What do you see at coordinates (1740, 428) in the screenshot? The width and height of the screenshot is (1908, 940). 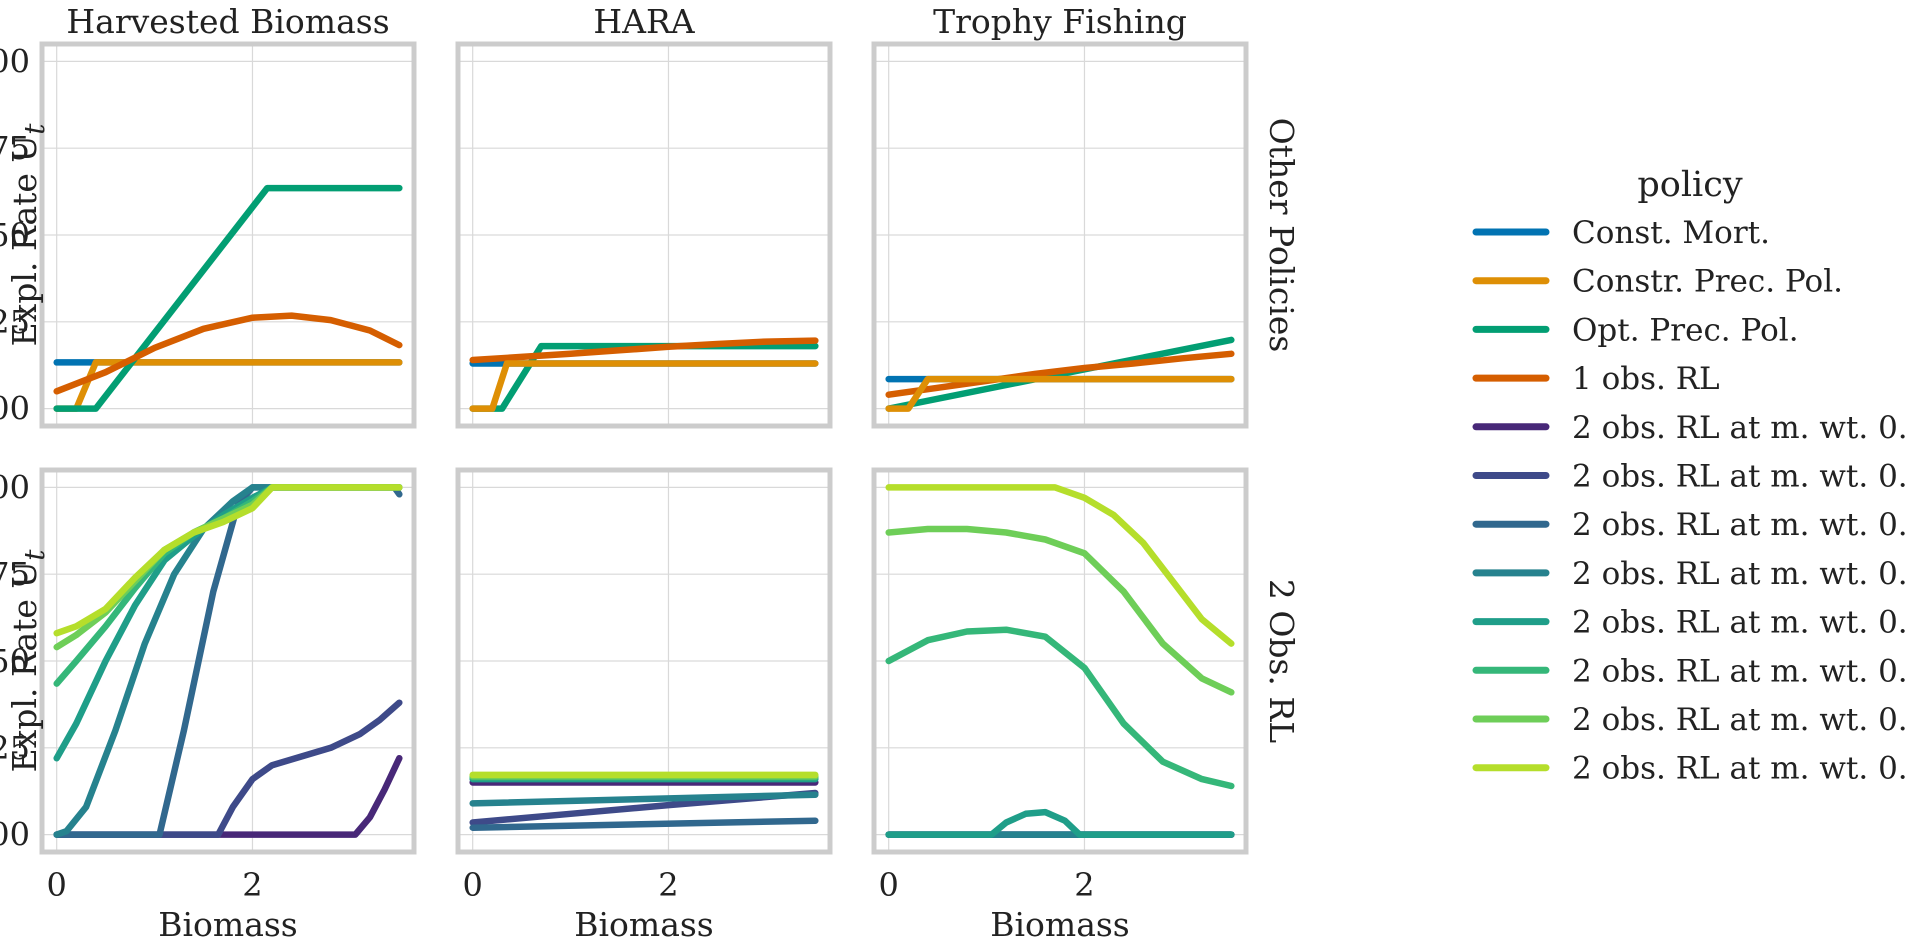 I see `legend-label: 2 obs. RL at m. wt. 0.25` at bounding box center [1740, 428].